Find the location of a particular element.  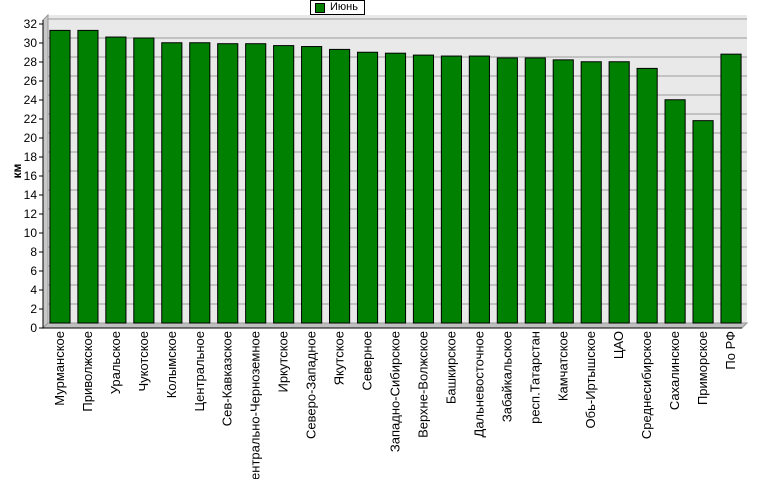

y-tick-label: 2 is located at coordinates (33, 309).